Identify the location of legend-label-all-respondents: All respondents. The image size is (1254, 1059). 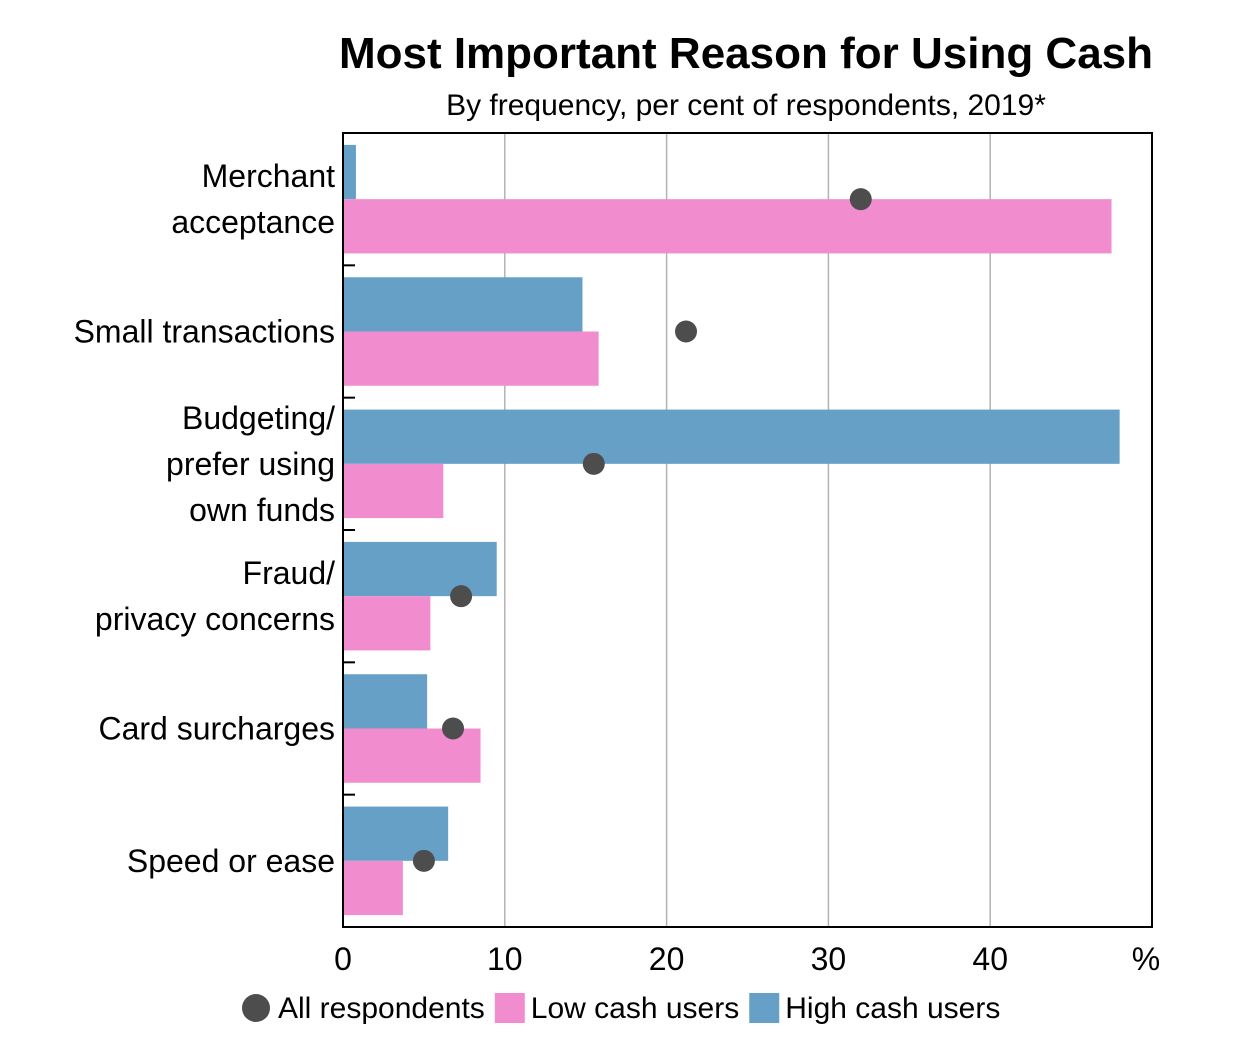
(381, 1008).